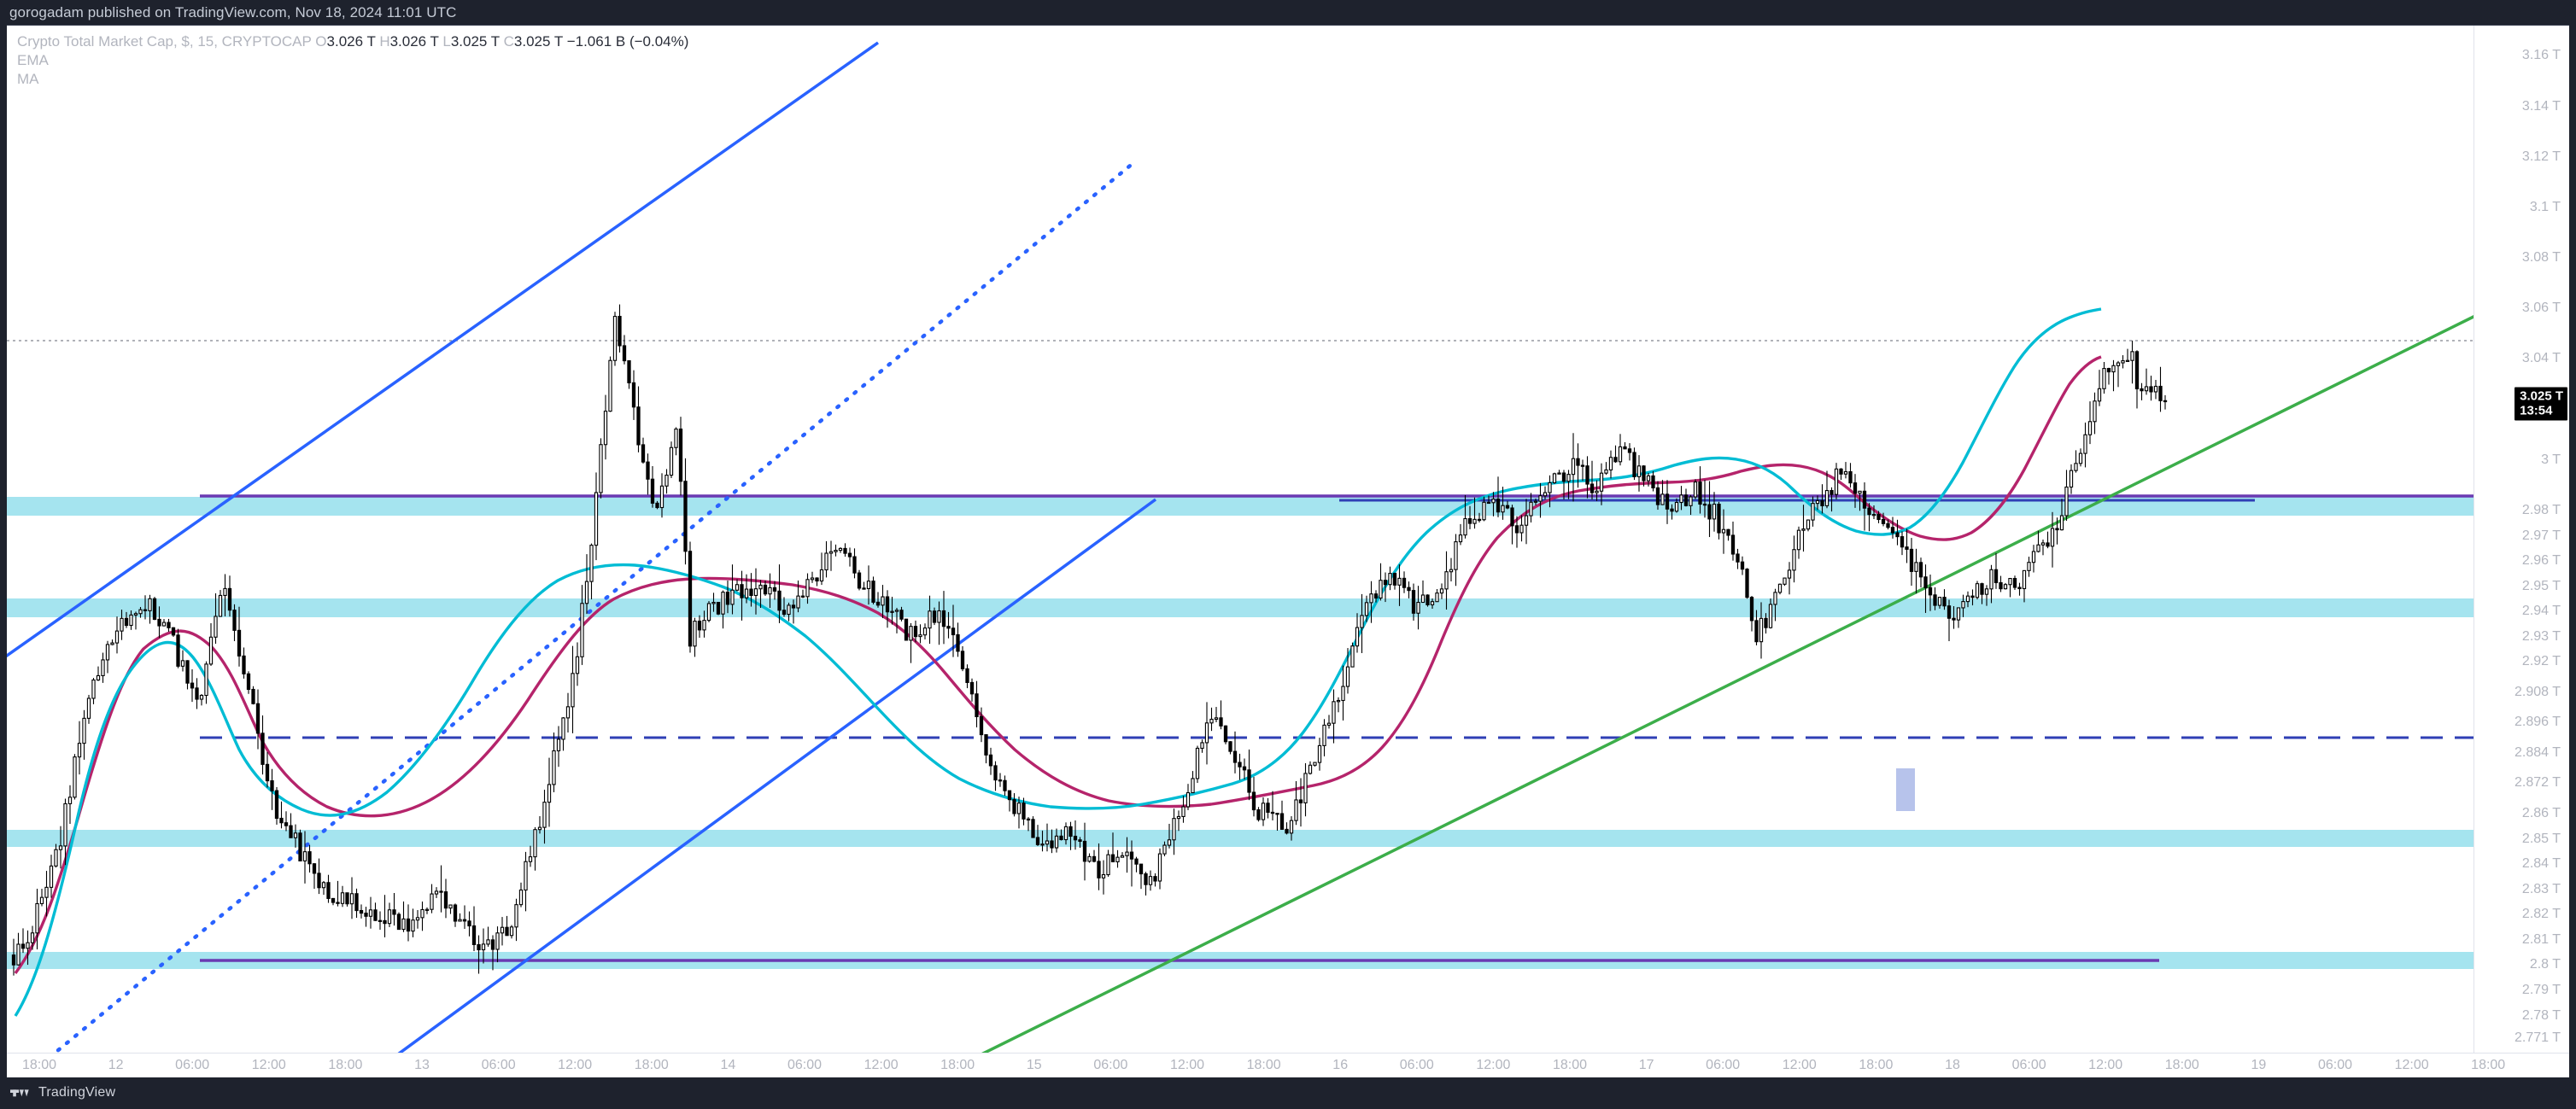 This screenshot has width=2576, height=1109. Describe the element at coordinates (2541, 509) in the screenshot. I see `price-tick: 2.98 T` at that location.